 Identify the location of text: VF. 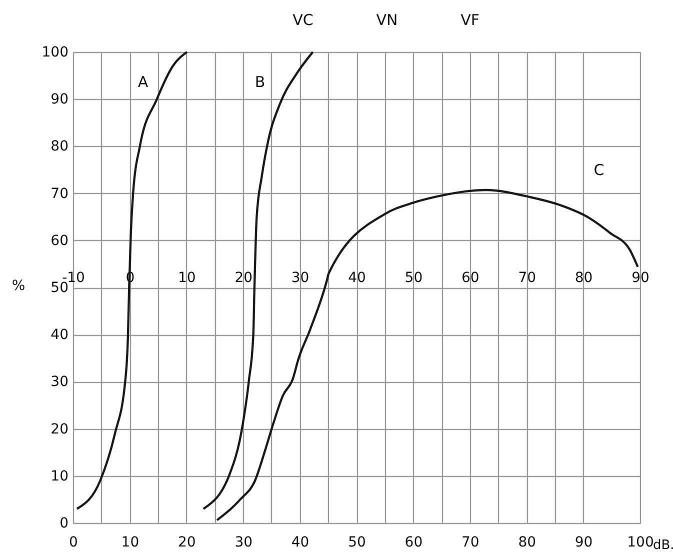
(470, 20).